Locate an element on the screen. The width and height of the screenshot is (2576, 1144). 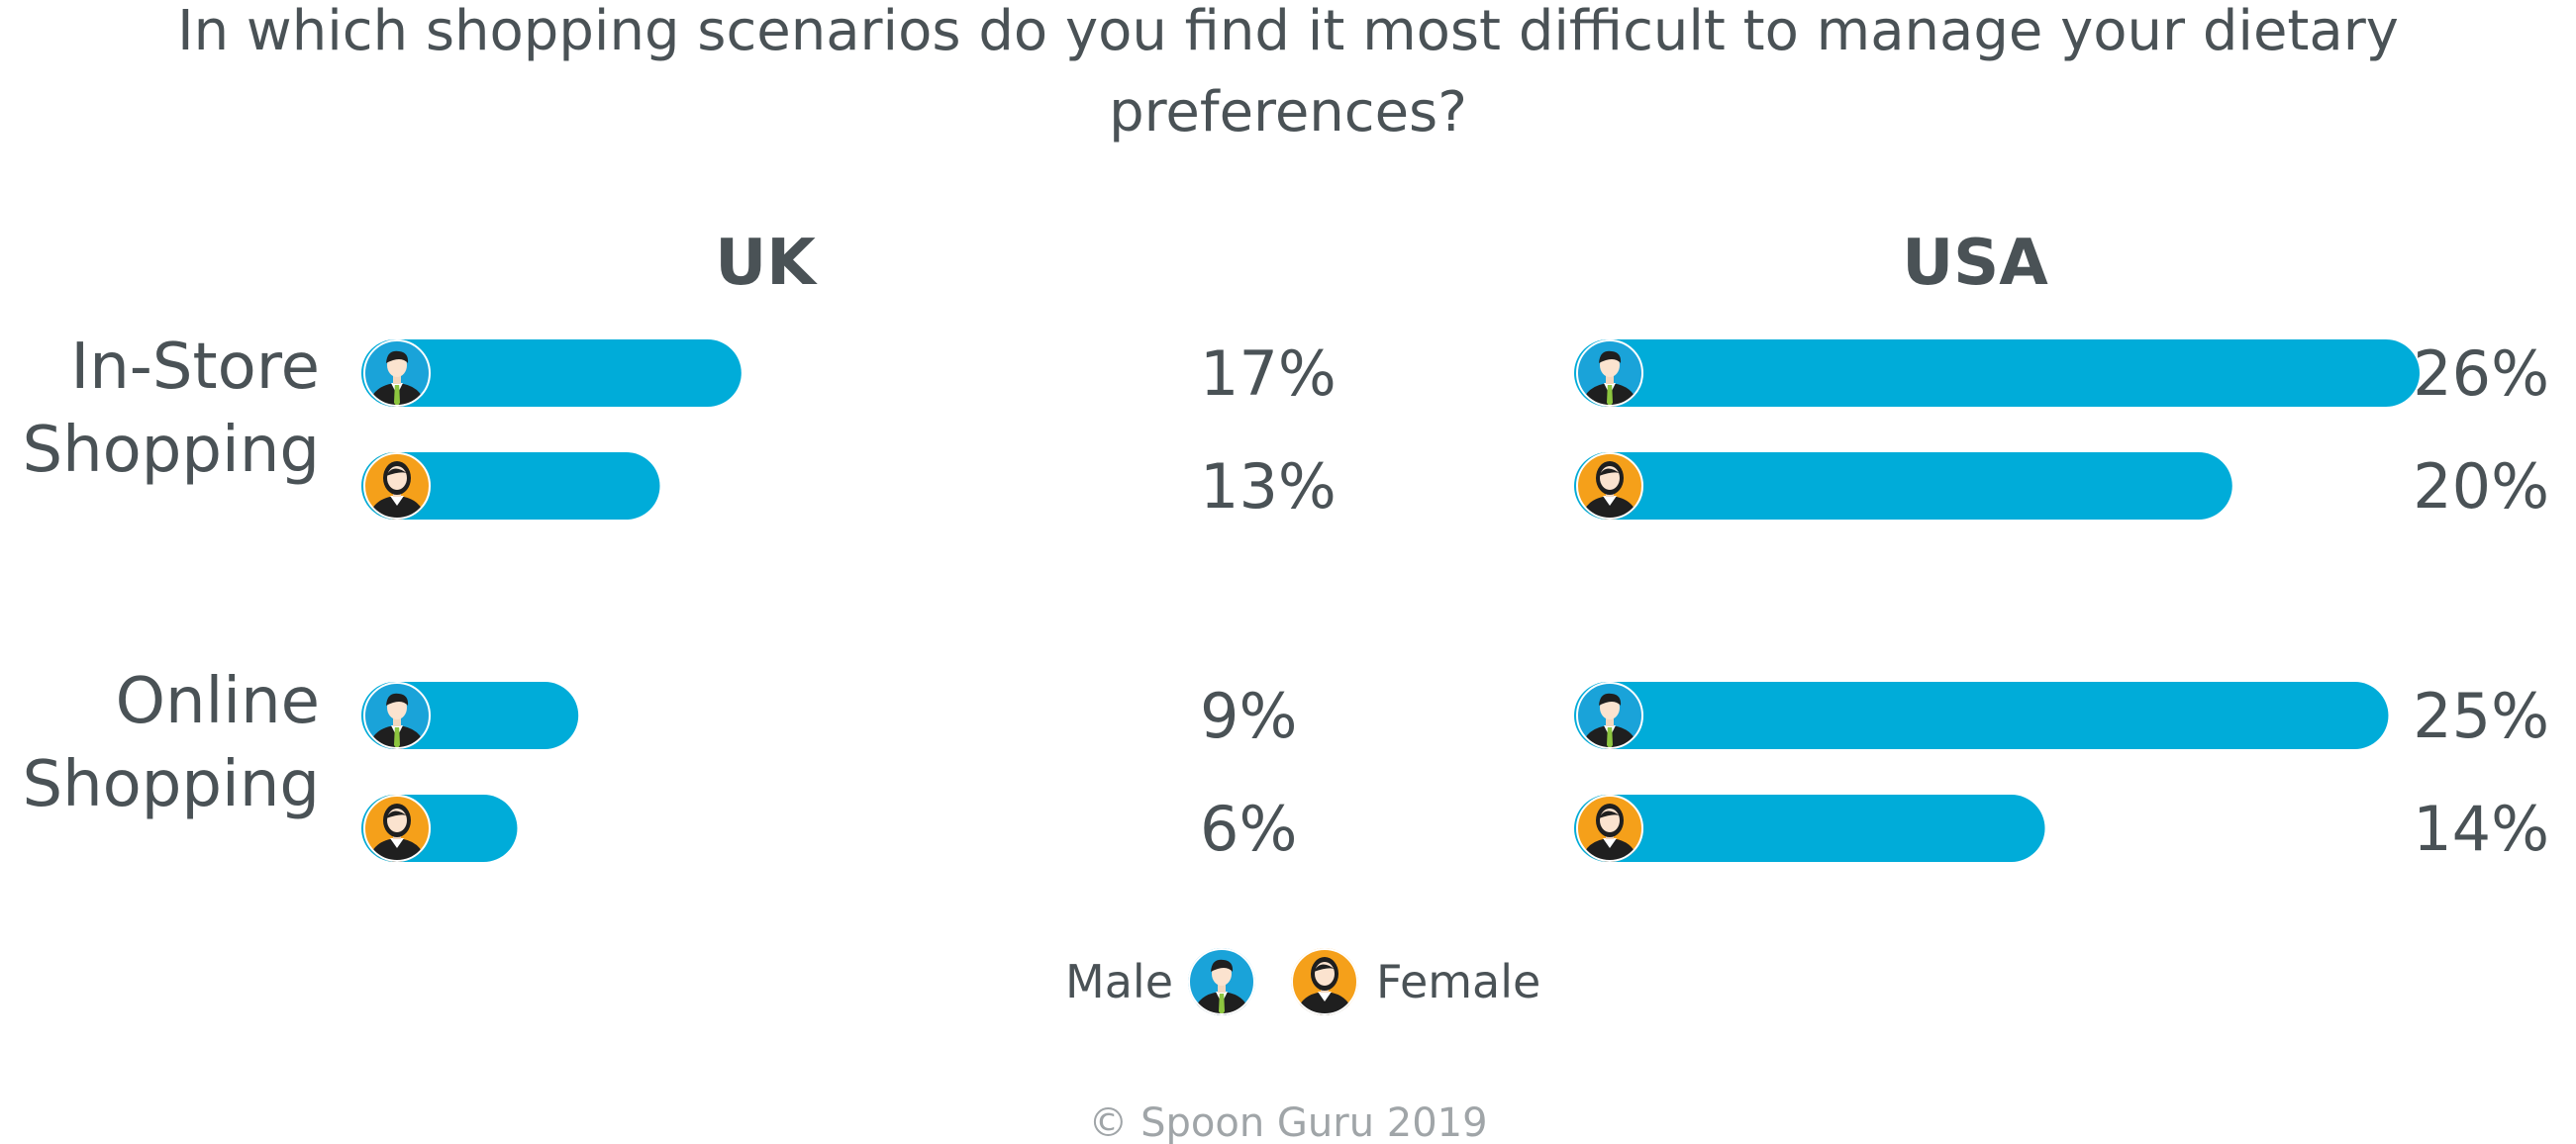
legend-label-male: Male is located at coordinates (1119, 981).